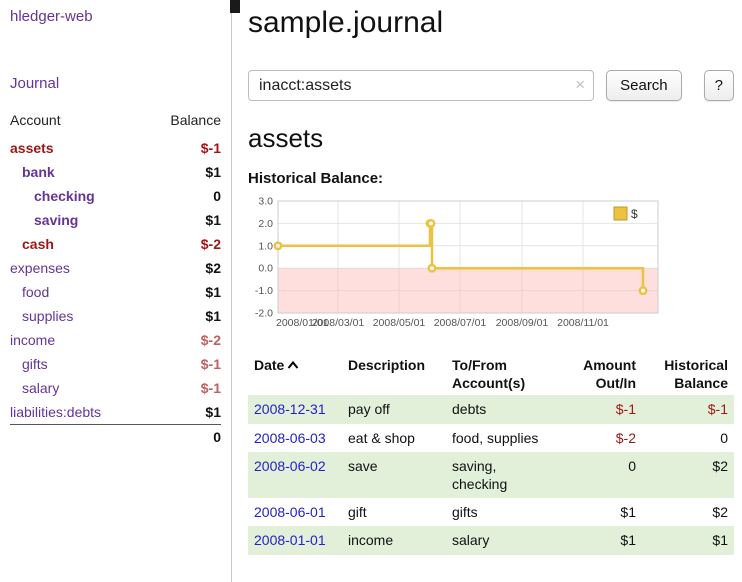 Image resolution: width=742 pixels, height=582 pixels. What do you see at coordinates (183, 437) in the screenshot?
I see `accounts-total: 0` at bounding box center [183, 437].